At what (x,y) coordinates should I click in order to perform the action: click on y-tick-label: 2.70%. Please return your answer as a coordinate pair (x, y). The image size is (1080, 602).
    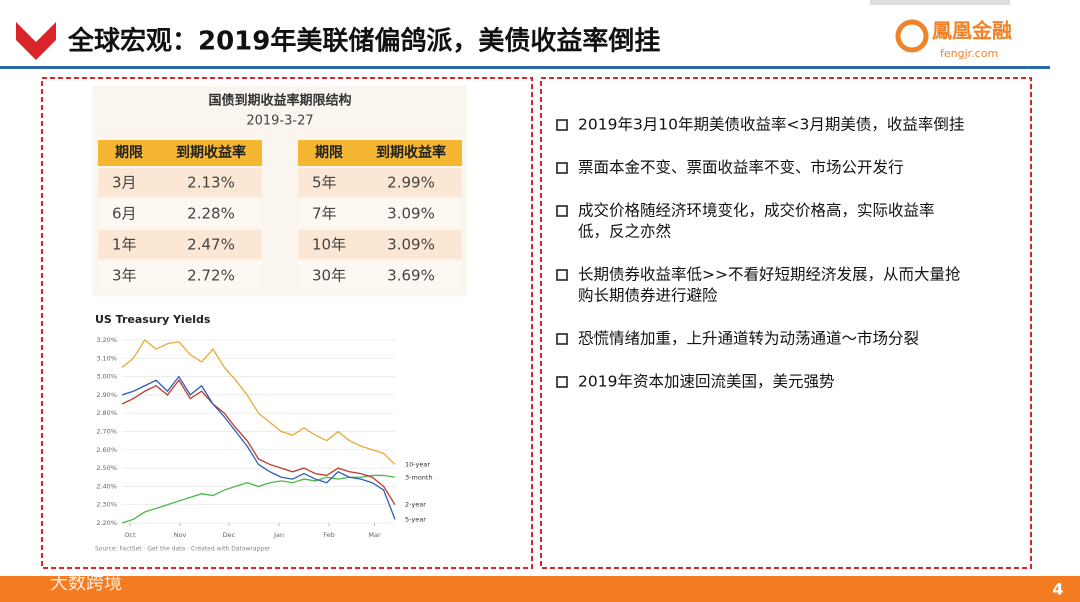
    Looking at the image, I should click on (106, 432).